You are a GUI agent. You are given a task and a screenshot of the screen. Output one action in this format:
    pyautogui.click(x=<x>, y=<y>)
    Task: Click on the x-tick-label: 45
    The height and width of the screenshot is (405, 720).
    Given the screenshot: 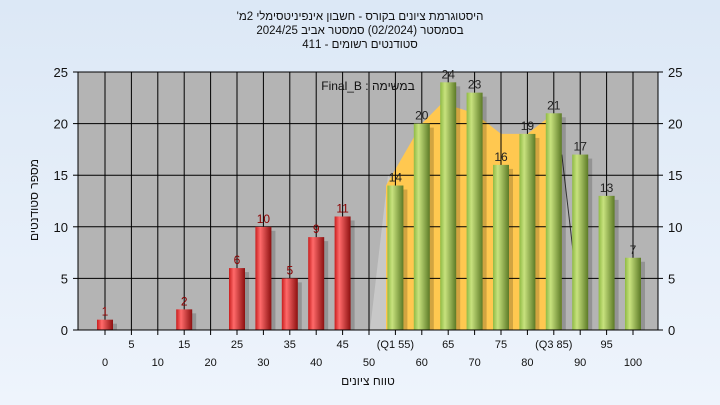 What is the action you would take?
    pyautogui.click(x=342, y=345)
    